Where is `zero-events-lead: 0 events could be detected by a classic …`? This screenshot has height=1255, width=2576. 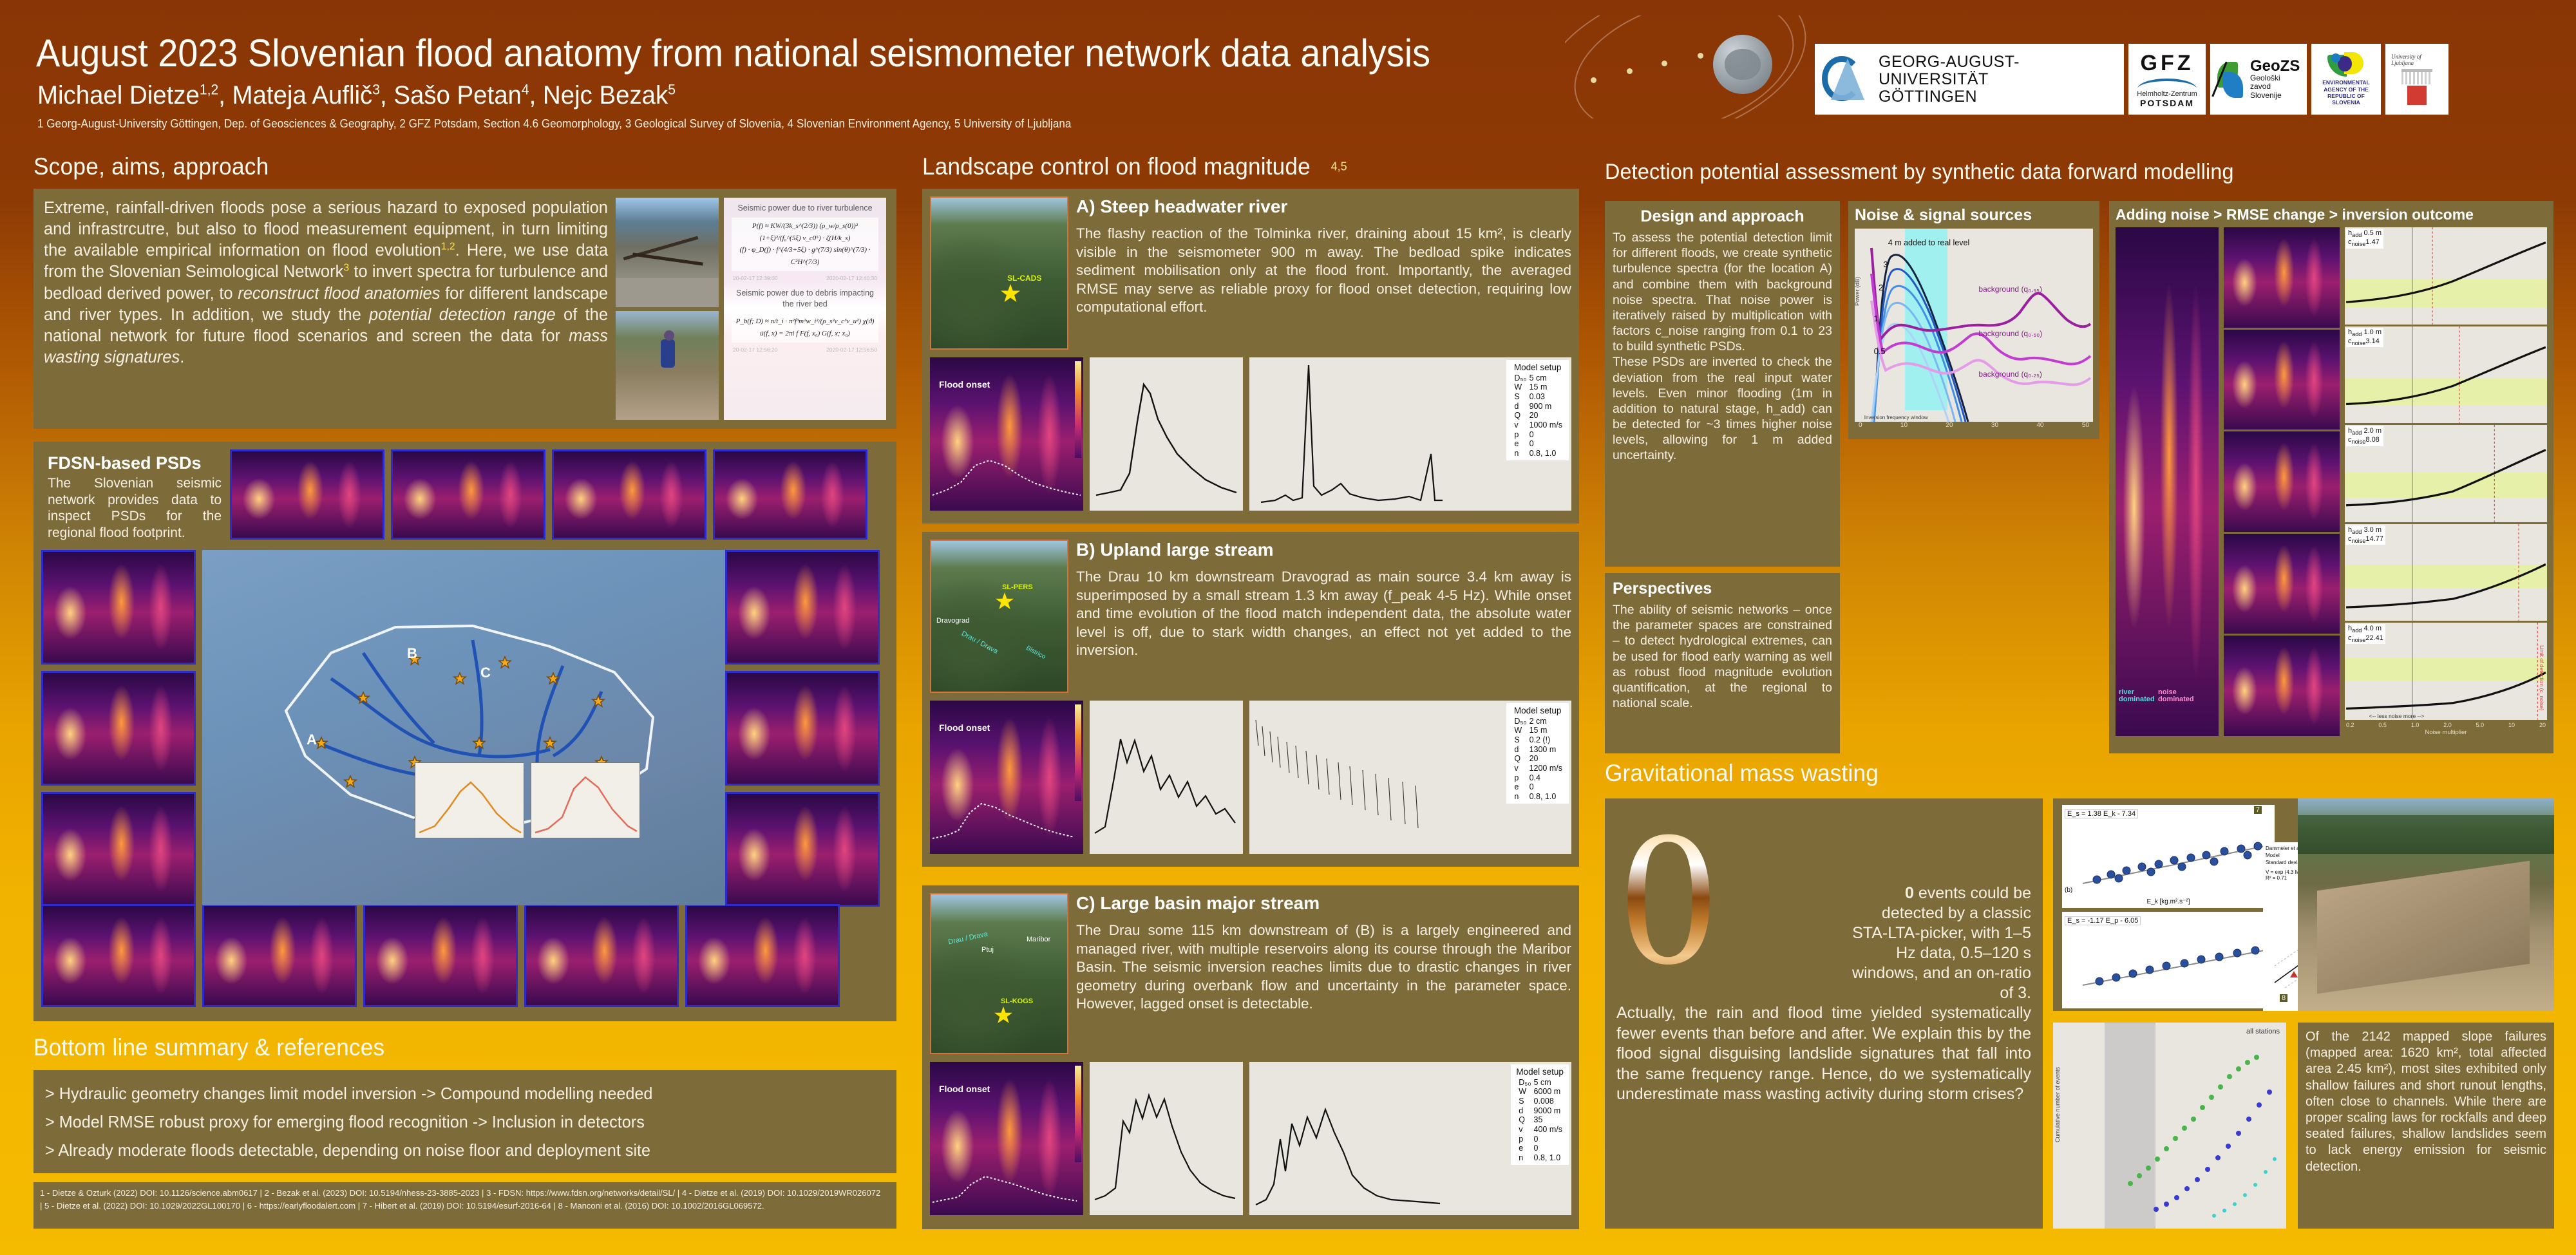
zero-events-lead: 0 events could be detected by a classic … is located at coordinates (1938, 943).